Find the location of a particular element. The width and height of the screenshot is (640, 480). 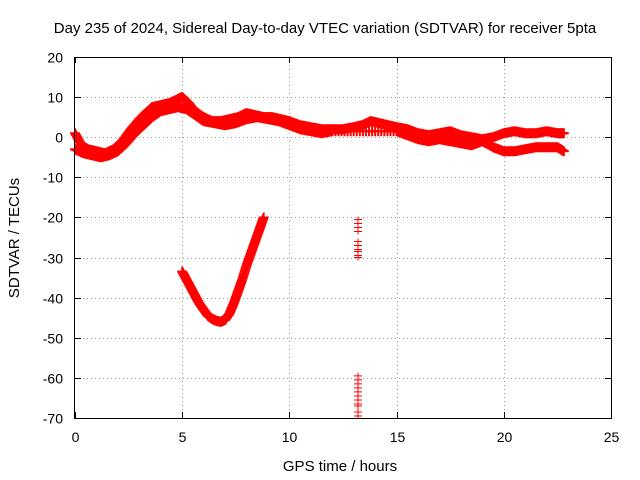

x-tick-label: 20 is located at coordinates (505, 437).